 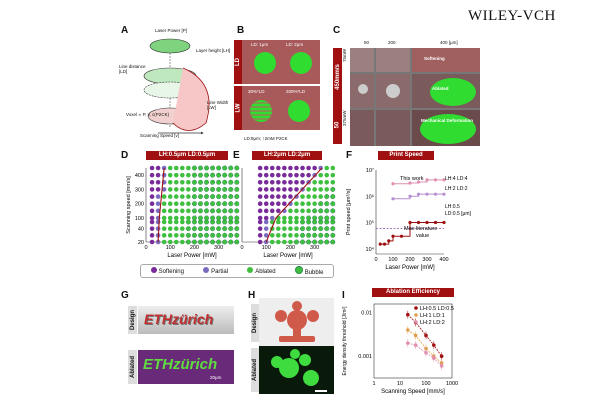 I want to click on legend-label: LH:1 LD:1, so click(x=432, y=316).